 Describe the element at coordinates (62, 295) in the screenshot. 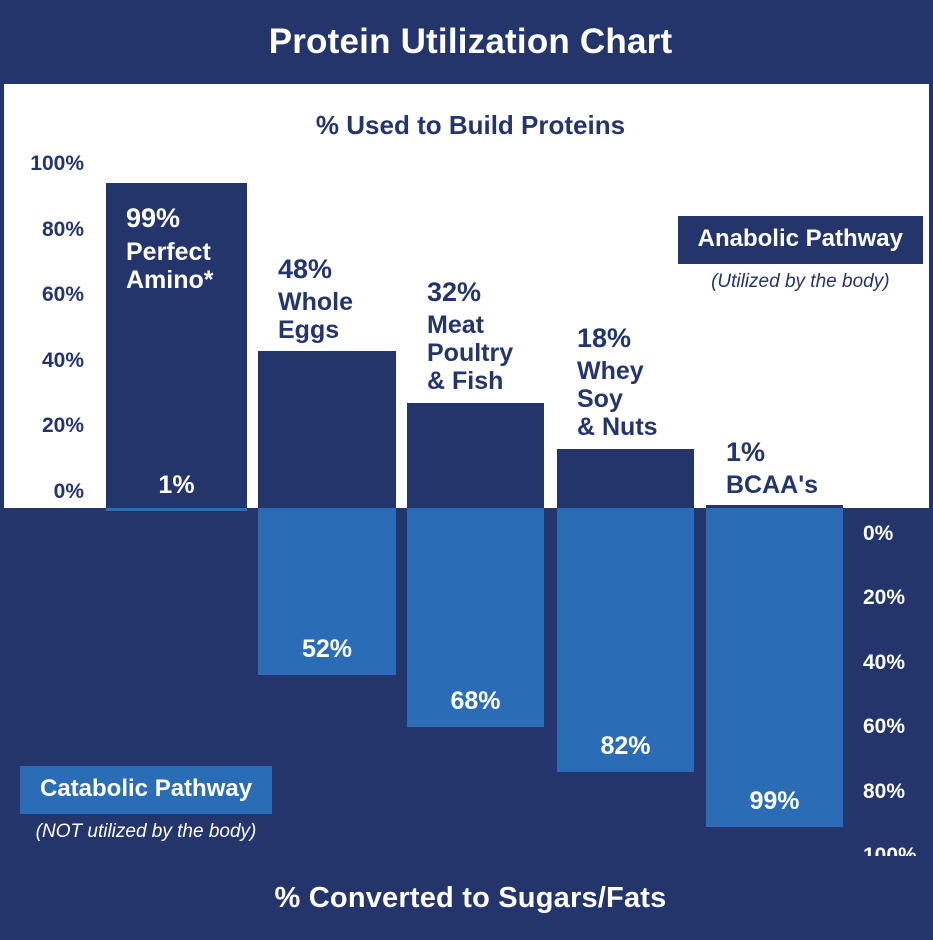

I see `left-axis-tick: 60%` at that location.